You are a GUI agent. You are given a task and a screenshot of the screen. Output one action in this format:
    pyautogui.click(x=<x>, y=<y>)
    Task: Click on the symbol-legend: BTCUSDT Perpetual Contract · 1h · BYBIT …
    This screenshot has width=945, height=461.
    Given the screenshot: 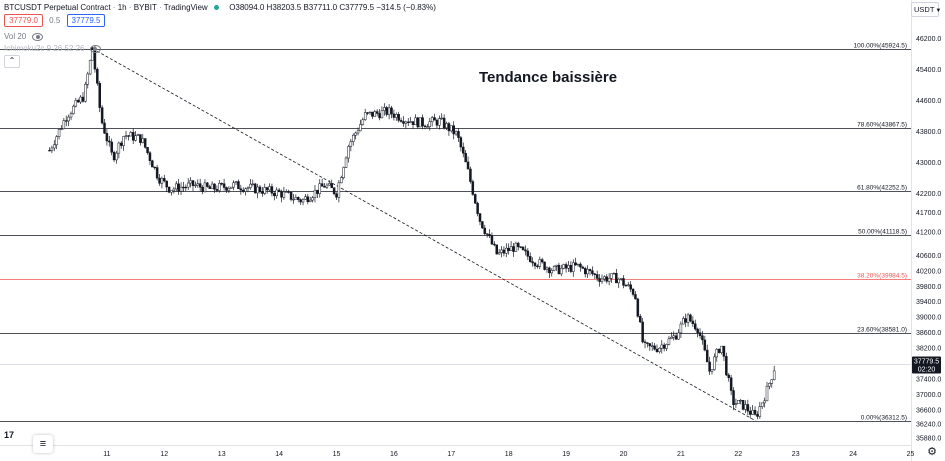 What is the action you would take?
    pyautogui.click(x=220, y=7)
    